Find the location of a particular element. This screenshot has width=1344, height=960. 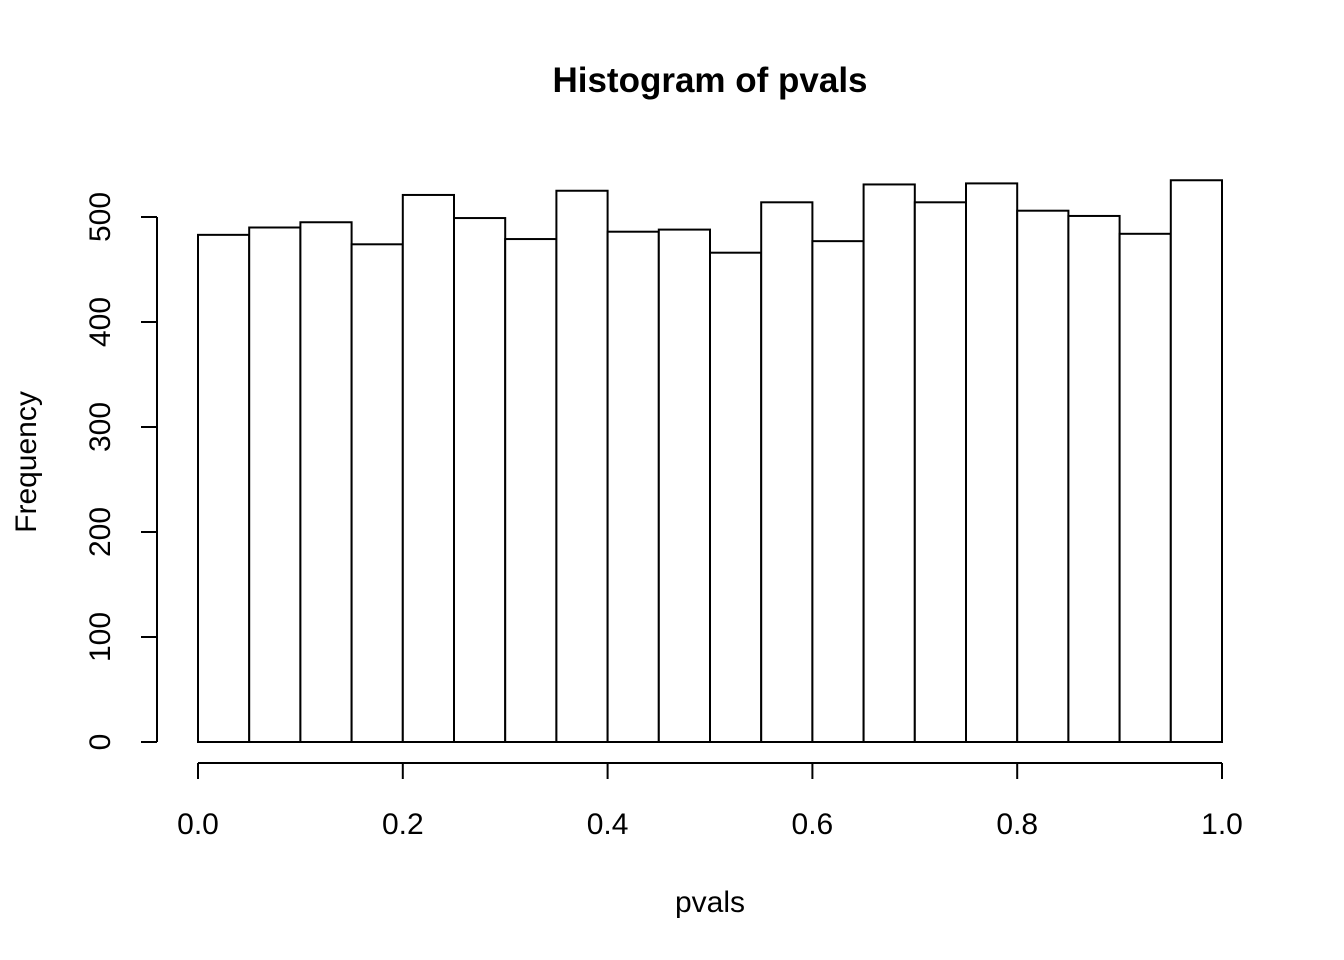

chart-title: Histogram of pvals is located at coordinates (709, 80).